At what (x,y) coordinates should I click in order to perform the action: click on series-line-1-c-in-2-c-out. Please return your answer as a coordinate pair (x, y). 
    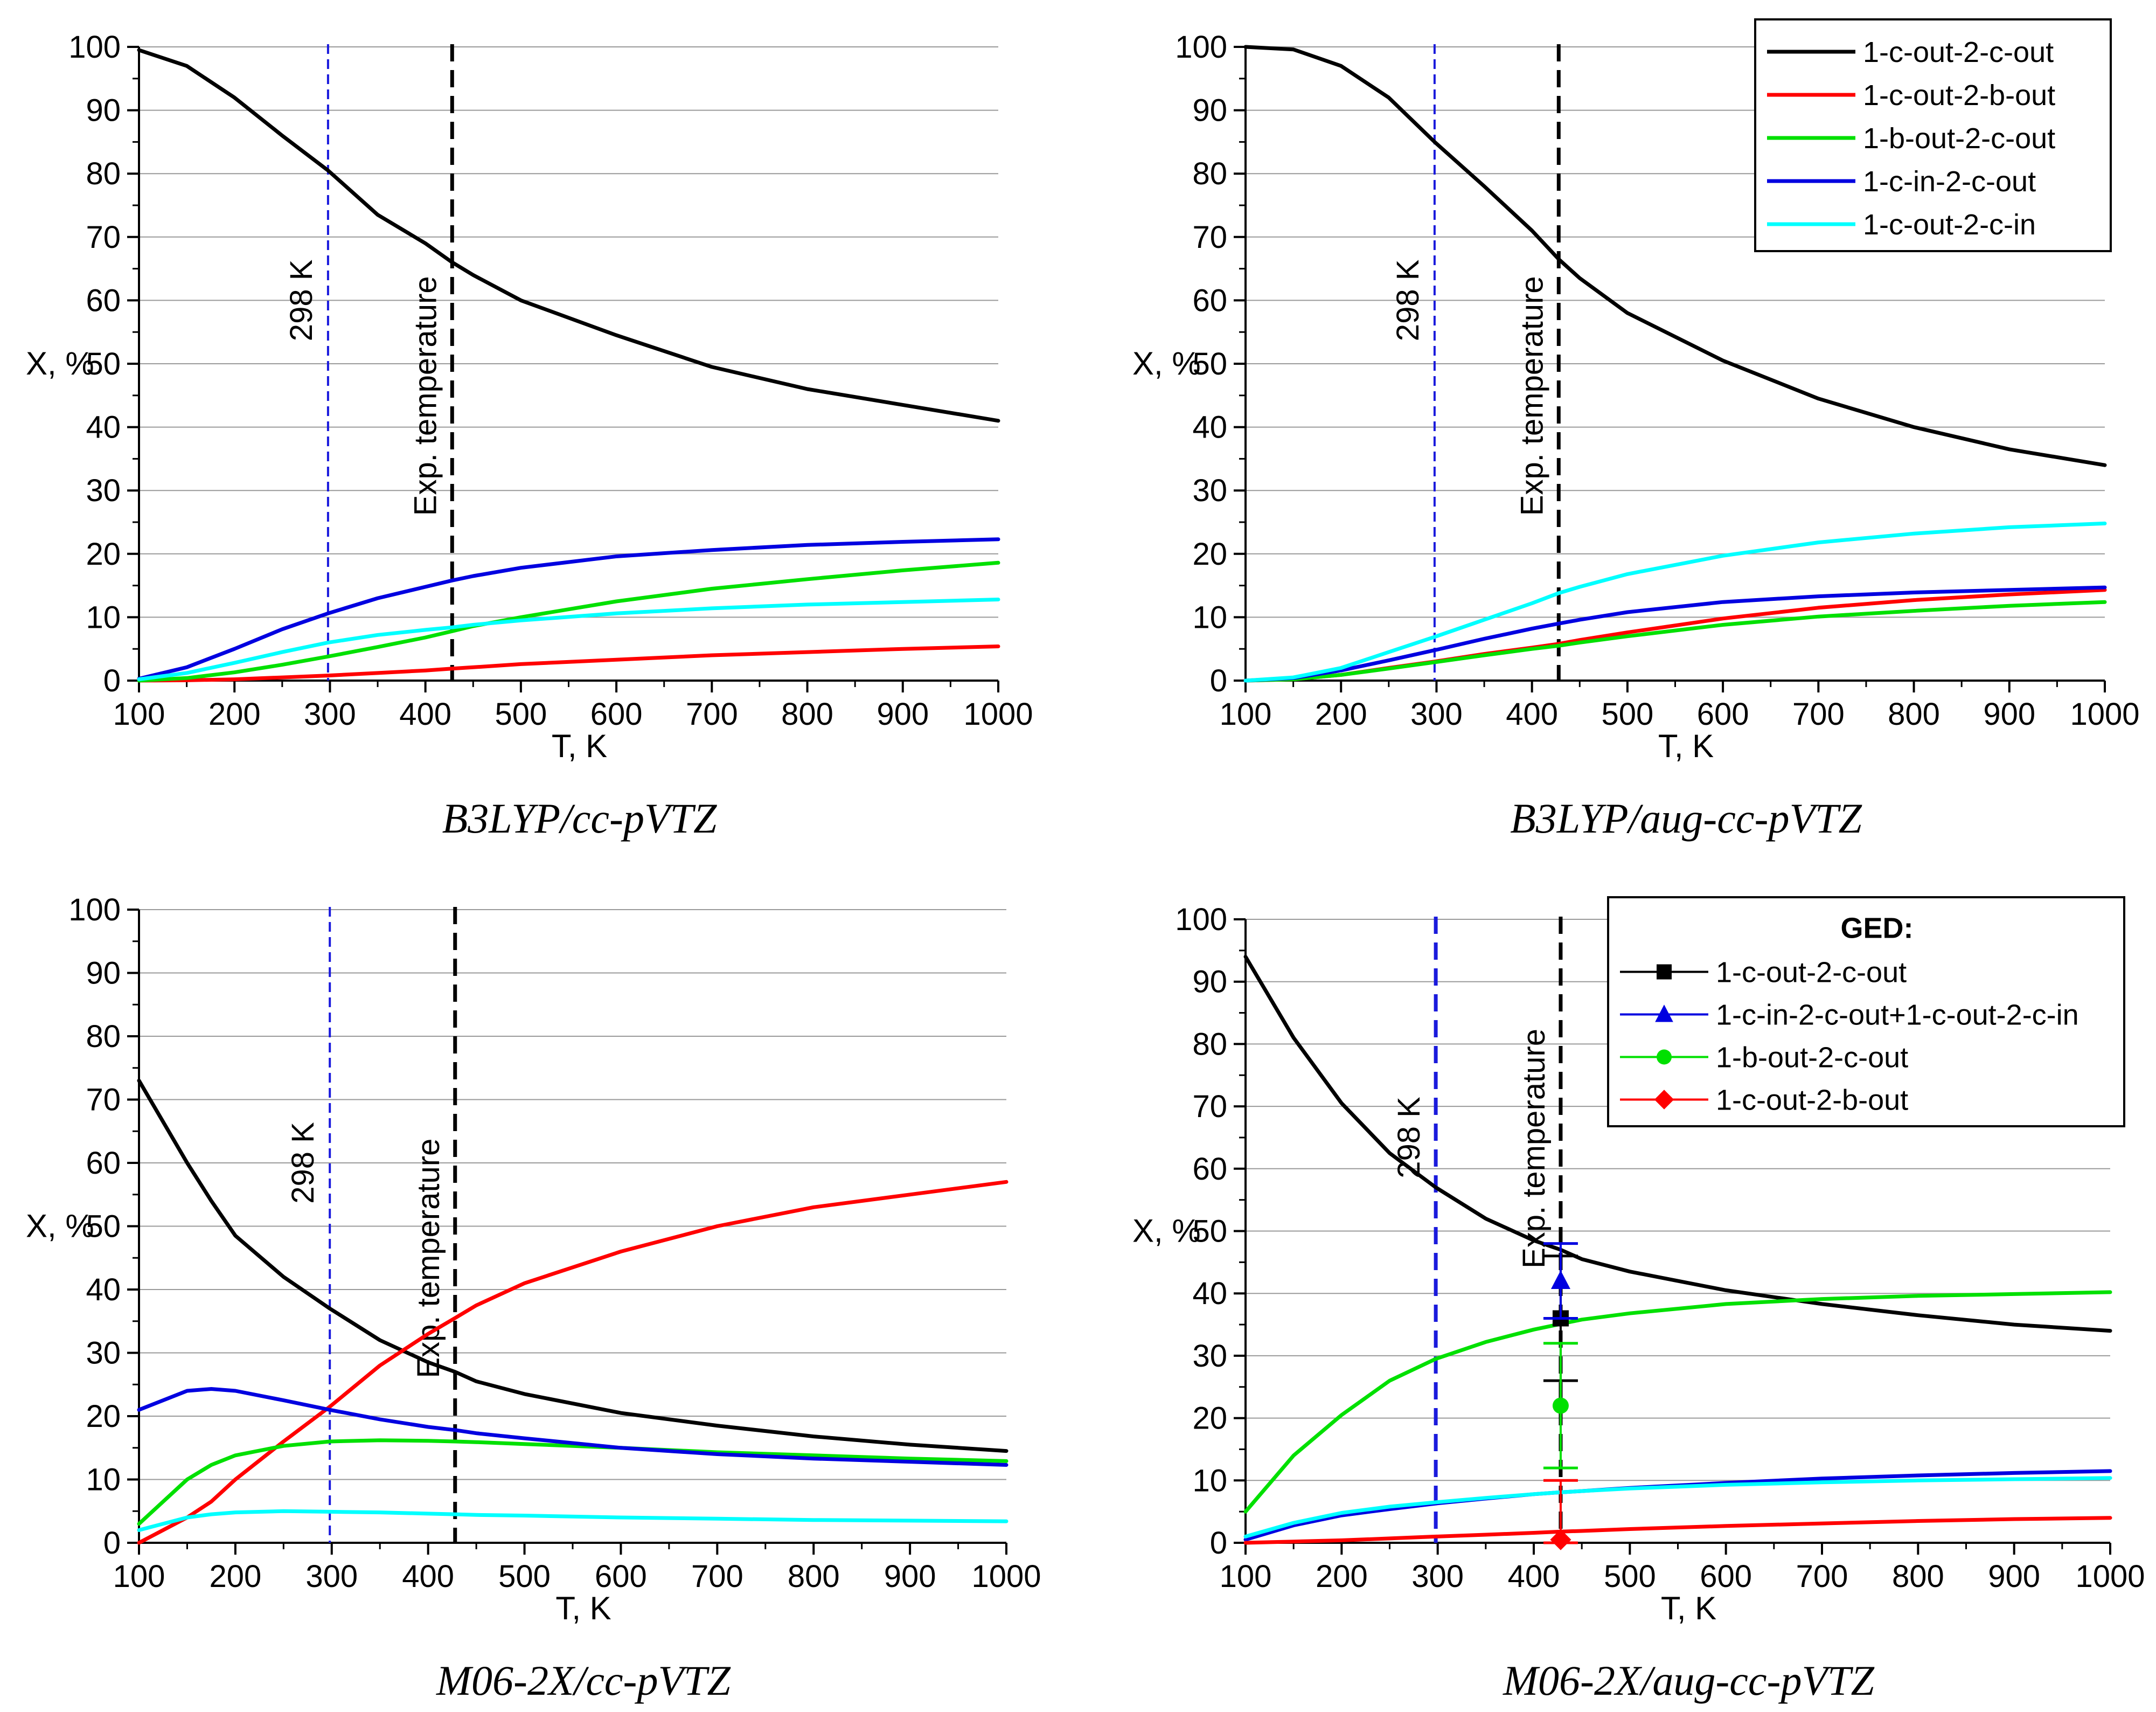
    Looking at the image, I should click on (573, 1427).